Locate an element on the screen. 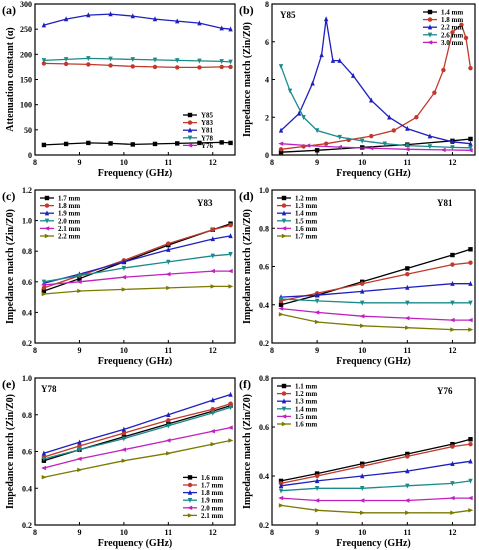 The height and width of the screenshot is (550, 479). sample-label: Y76 is located at coordinates (445, 391).